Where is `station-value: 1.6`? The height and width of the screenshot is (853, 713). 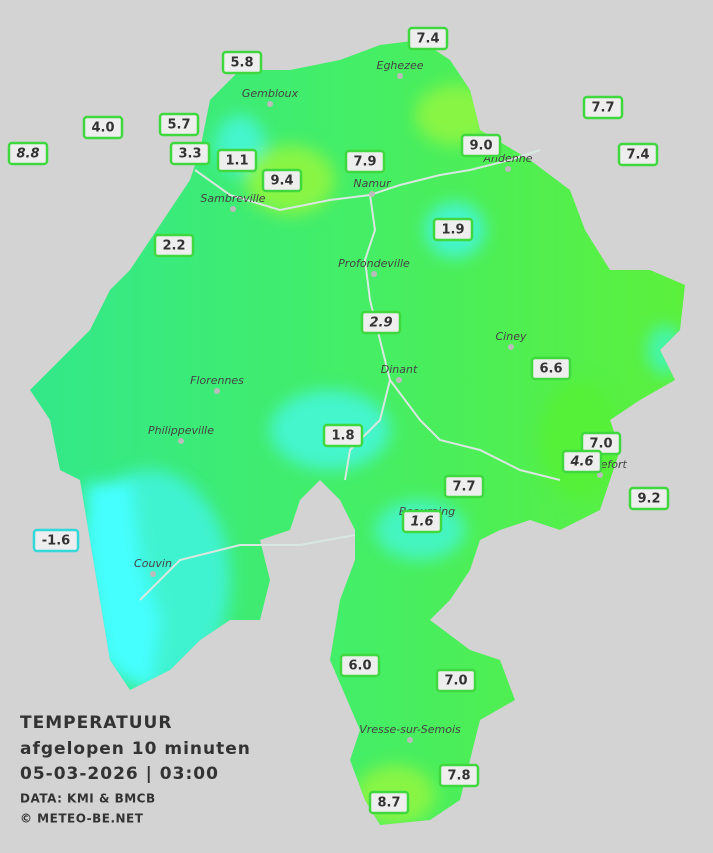
station-value: 1.6 is located at coordinates (421, 522).